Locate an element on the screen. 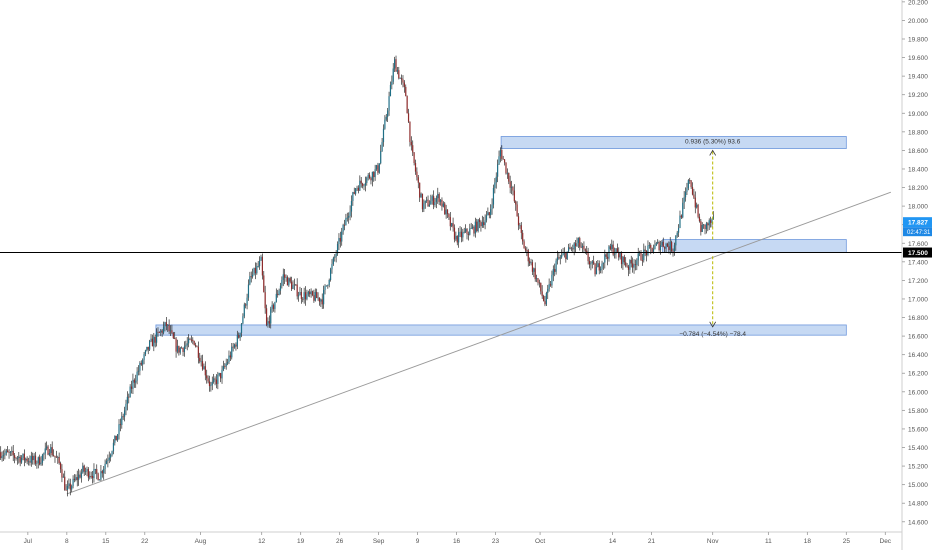 This screenshot has height=555, width=932. price-tick-label: 16.000 is located at coordinates (918, 392).